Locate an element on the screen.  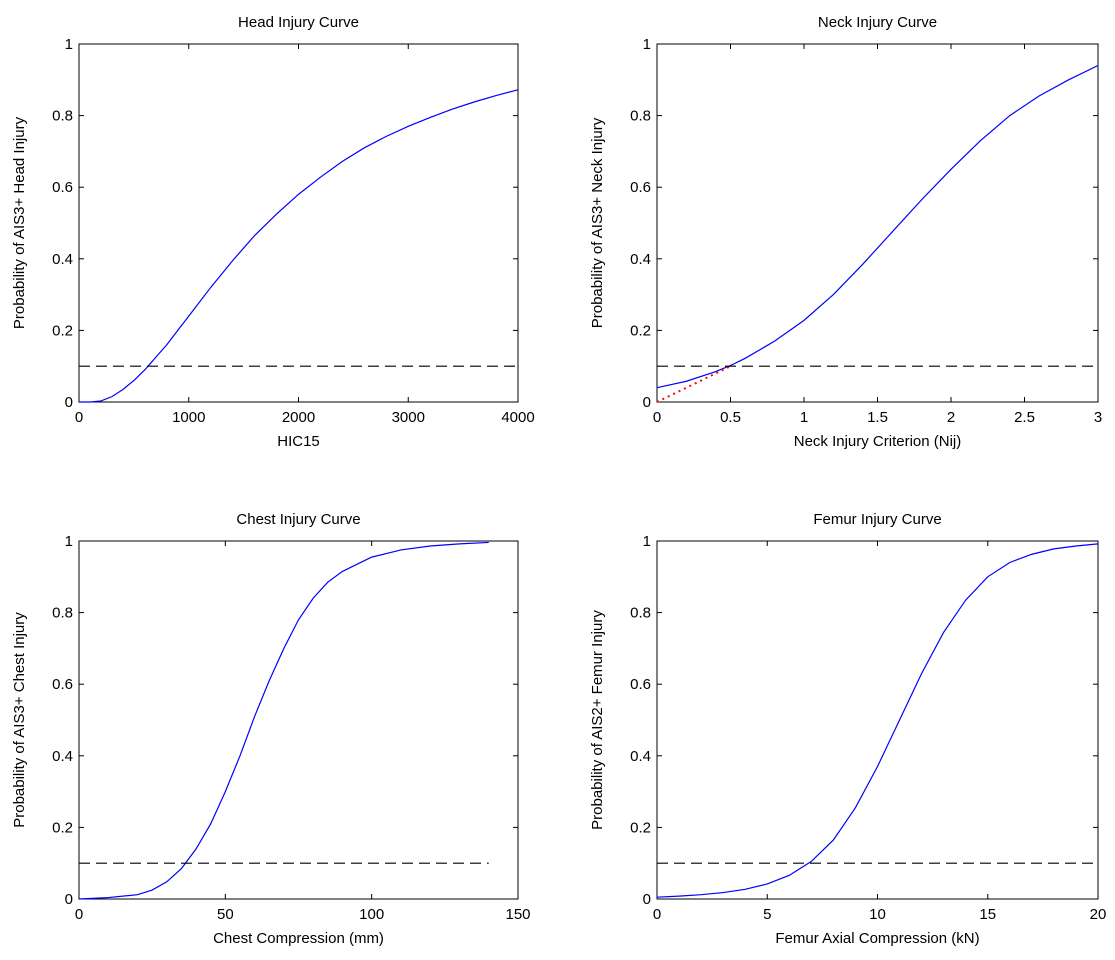
chest-x-tick-label: 0 is located at coordinates (79, 914).